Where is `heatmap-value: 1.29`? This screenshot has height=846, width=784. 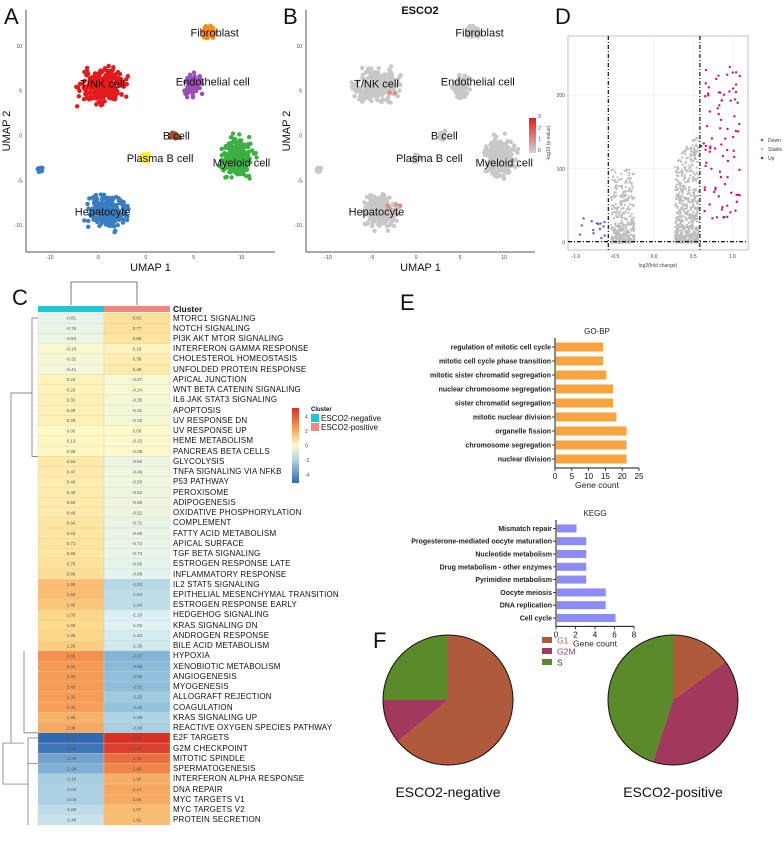
heatmap-value: 1.29 is located at coordinates (71, 645).